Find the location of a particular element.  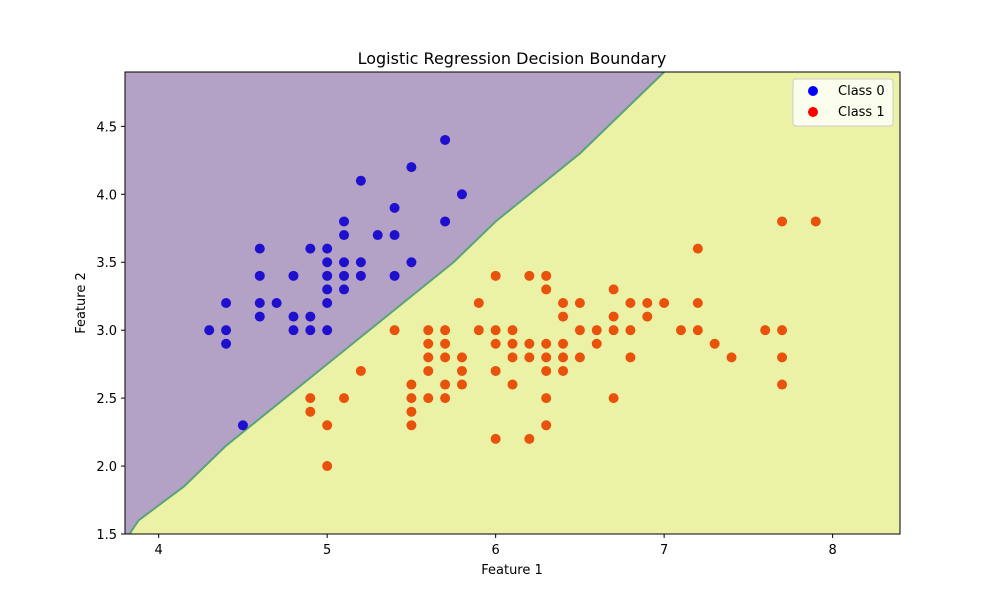

y-axis-label: Feature 2 is located at coordinates (81, 303).